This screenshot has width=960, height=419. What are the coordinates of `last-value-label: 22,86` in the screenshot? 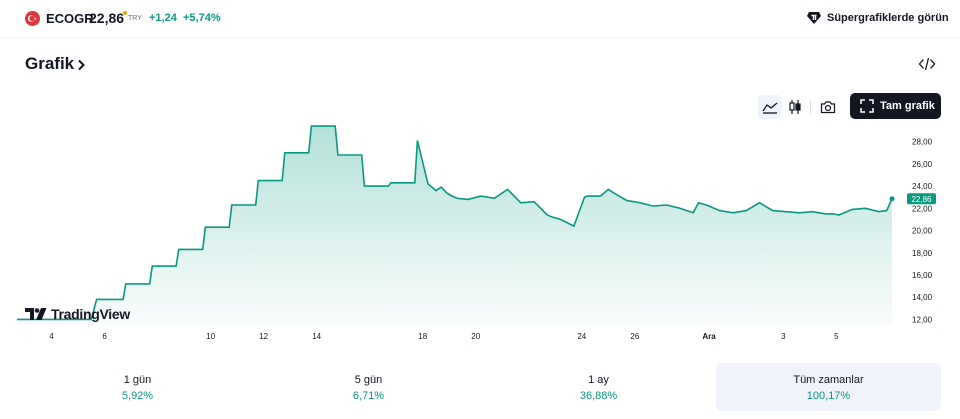 It's located at (921, 199).